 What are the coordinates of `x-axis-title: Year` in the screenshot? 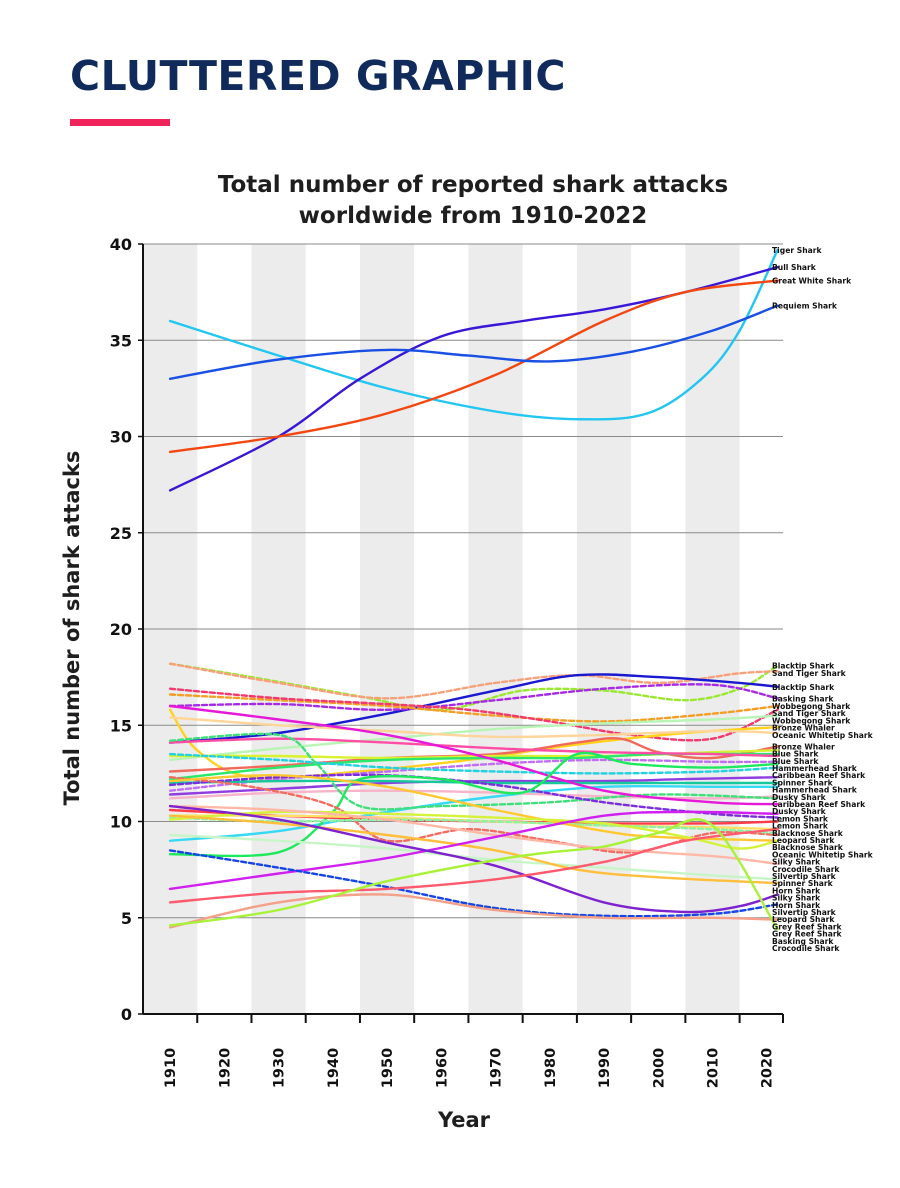 It's located at (464, 1120).